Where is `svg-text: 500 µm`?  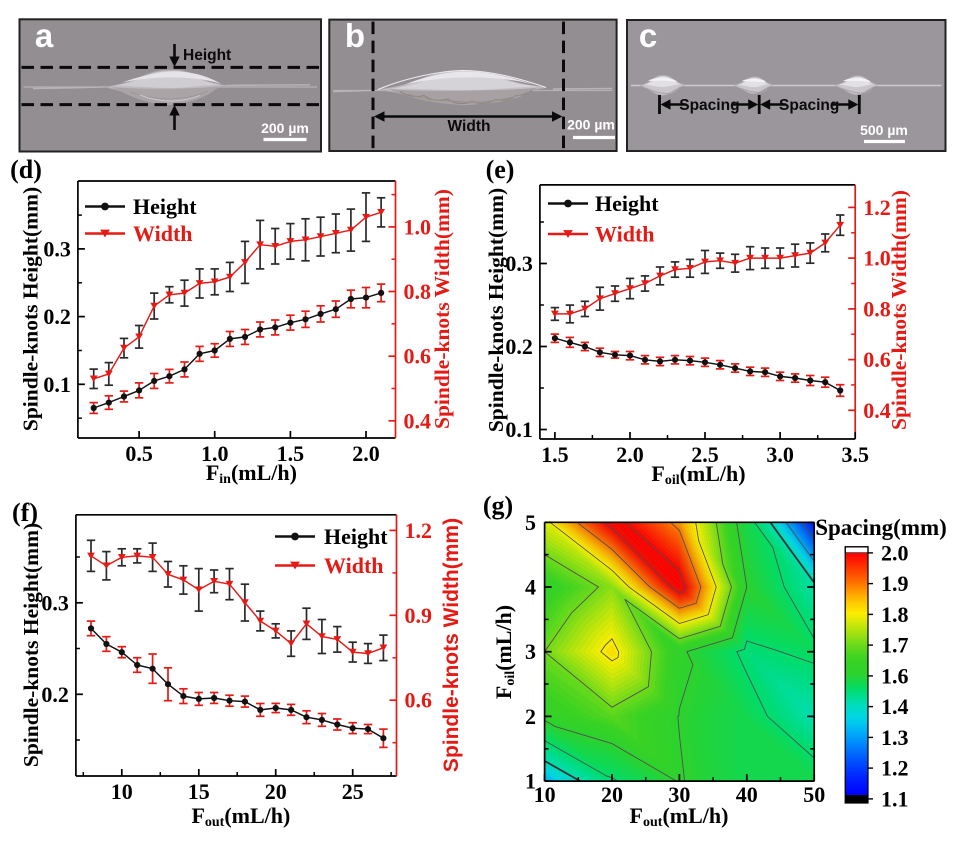 svg-text: 500 µm is located at coordinates (884, 130).